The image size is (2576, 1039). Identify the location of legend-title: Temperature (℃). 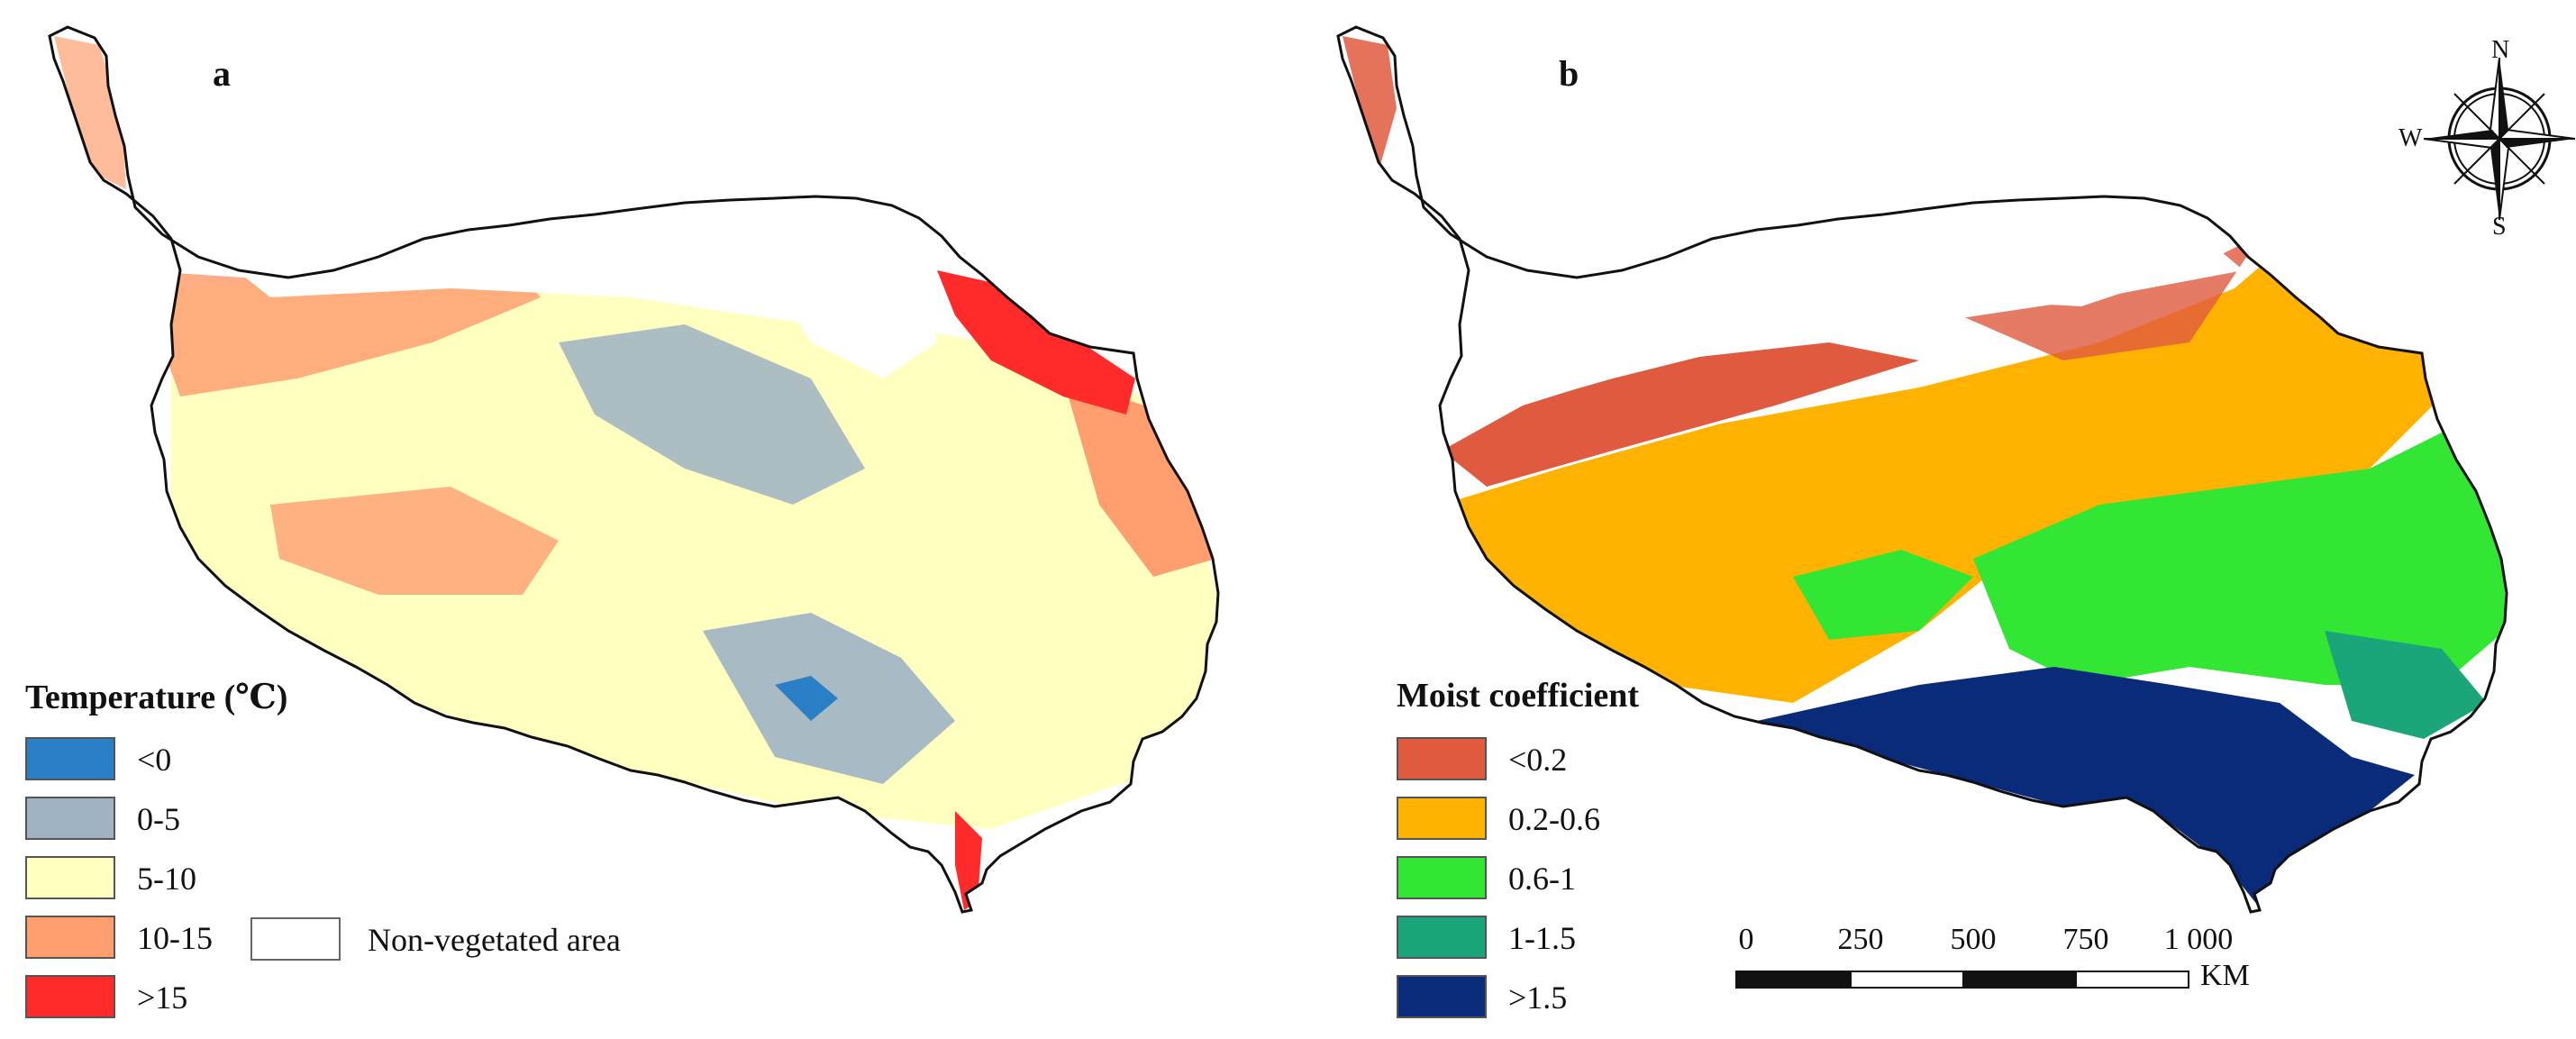
(156, 697).